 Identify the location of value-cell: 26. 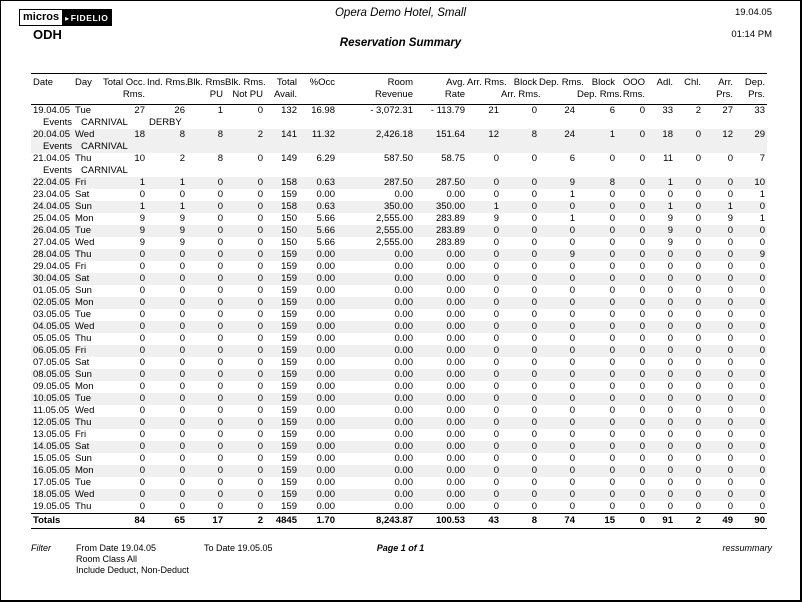
(179, 110).